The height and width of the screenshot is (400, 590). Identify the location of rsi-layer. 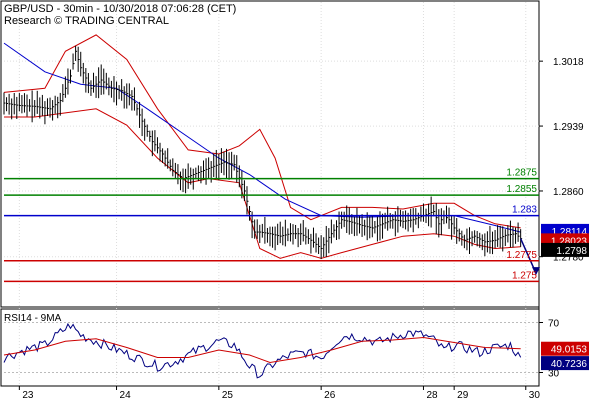
(271, 350).